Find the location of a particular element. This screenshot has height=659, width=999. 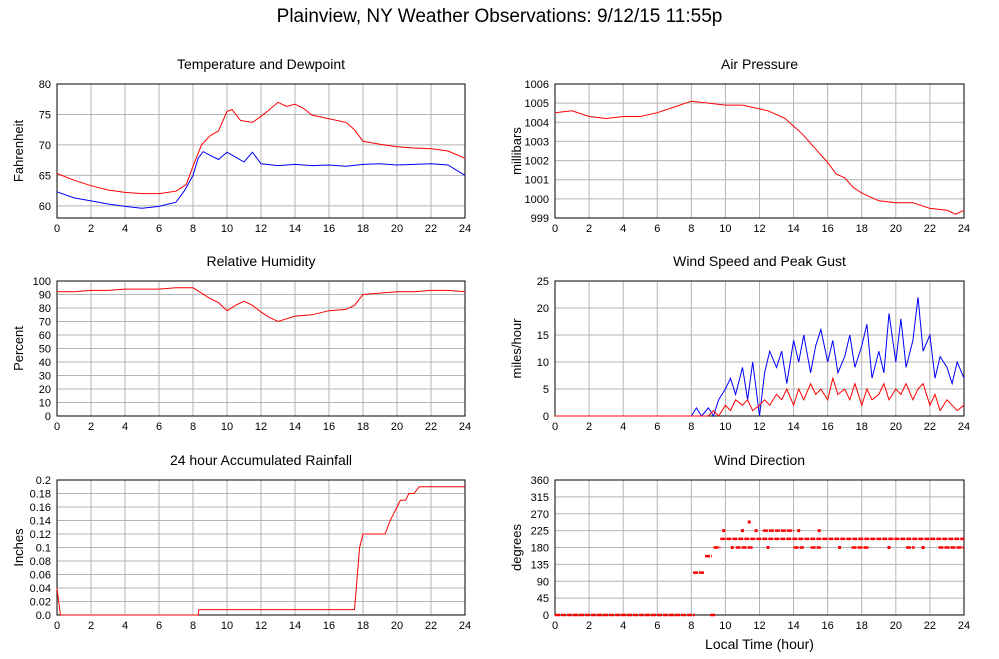

y-axis-label: Inches is located at coordinates (18, 547).